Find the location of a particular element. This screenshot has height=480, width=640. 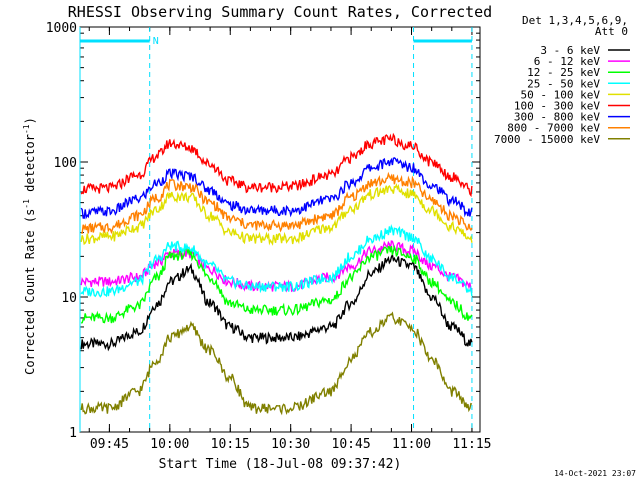

legend-label: 25 - 50 keV is located at coordinates (563, 83).